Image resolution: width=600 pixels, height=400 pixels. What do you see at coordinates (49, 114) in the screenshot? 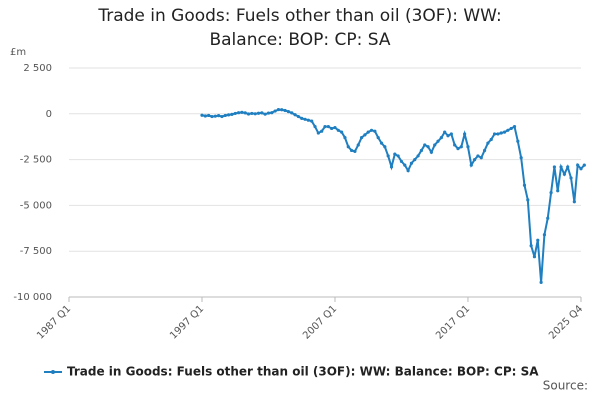
I see `y-tick-label: 0` at bounding box center [49, 114].